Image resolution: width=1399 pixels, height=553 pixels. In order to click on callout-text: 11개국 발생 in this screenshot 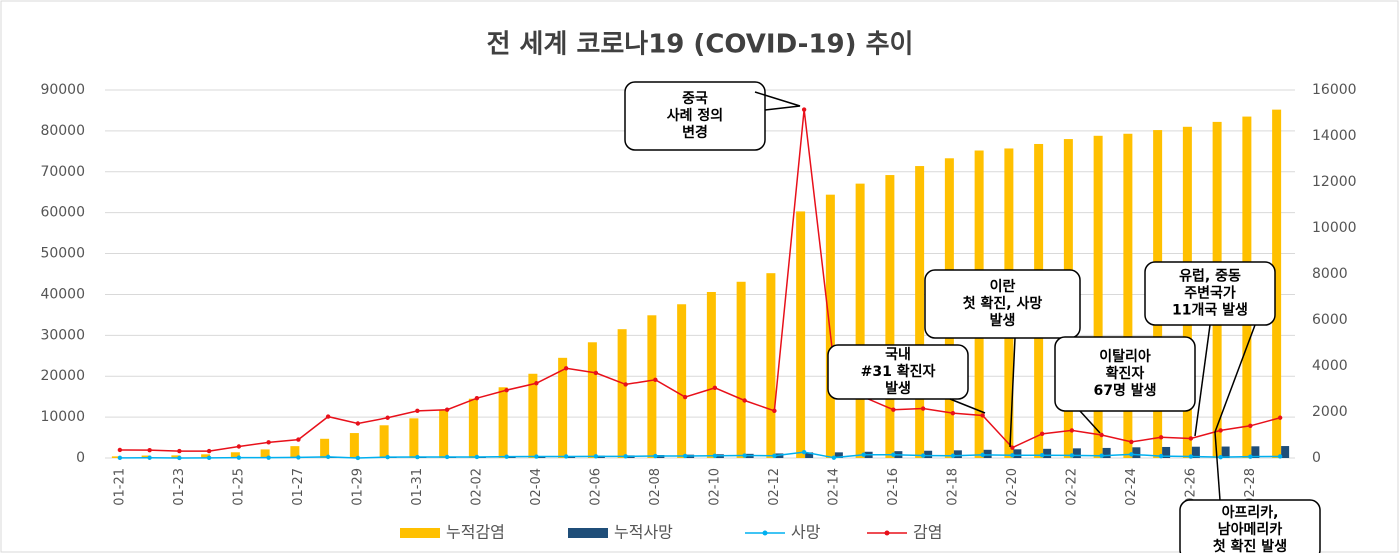, I will do `click(1210, 310)`.